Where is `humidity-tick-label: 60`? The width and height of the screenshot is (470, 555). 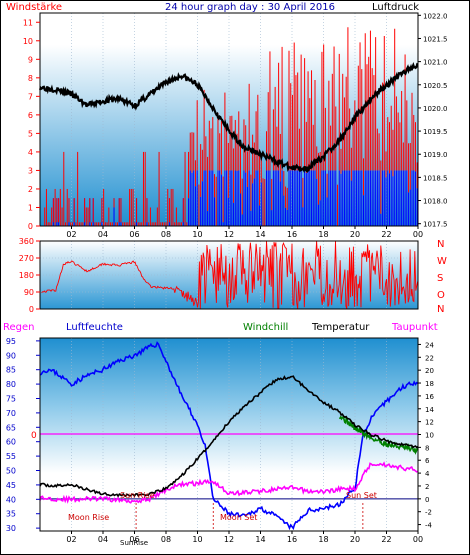 humidity-tick-label: 60 is located at coordinates (11, 442).